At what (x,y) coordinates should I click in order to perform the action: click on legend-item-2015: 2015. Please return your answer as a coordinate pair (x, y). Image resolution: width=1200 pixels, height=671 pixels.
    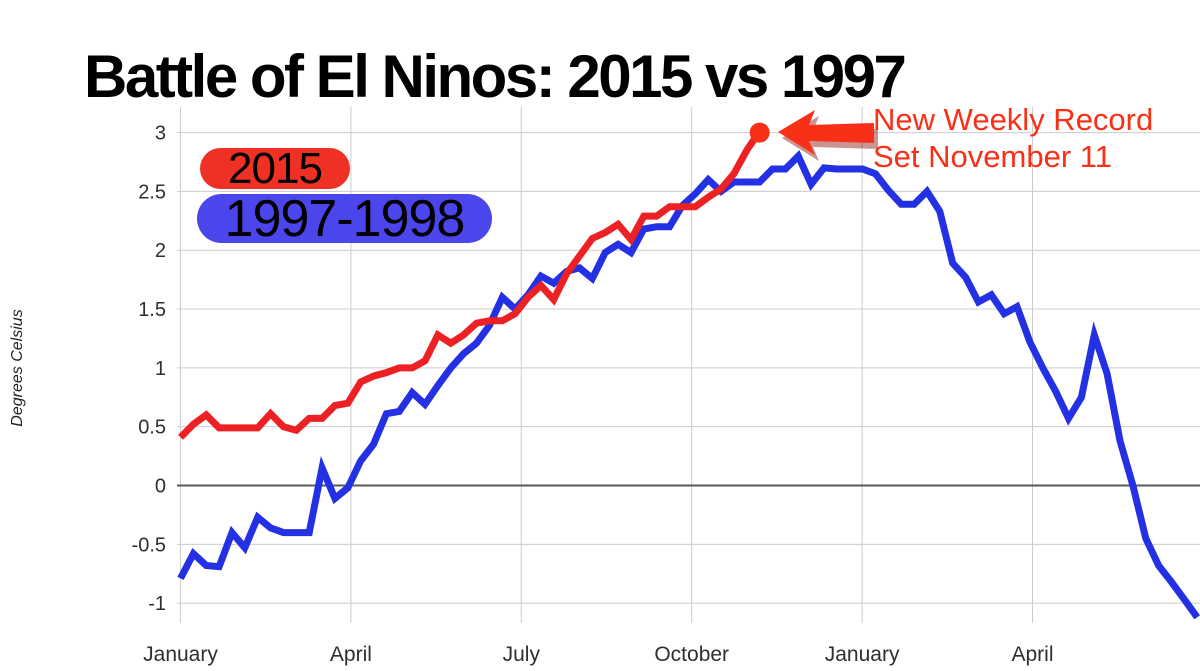
    Looking at the image, I should click on (275, 168).